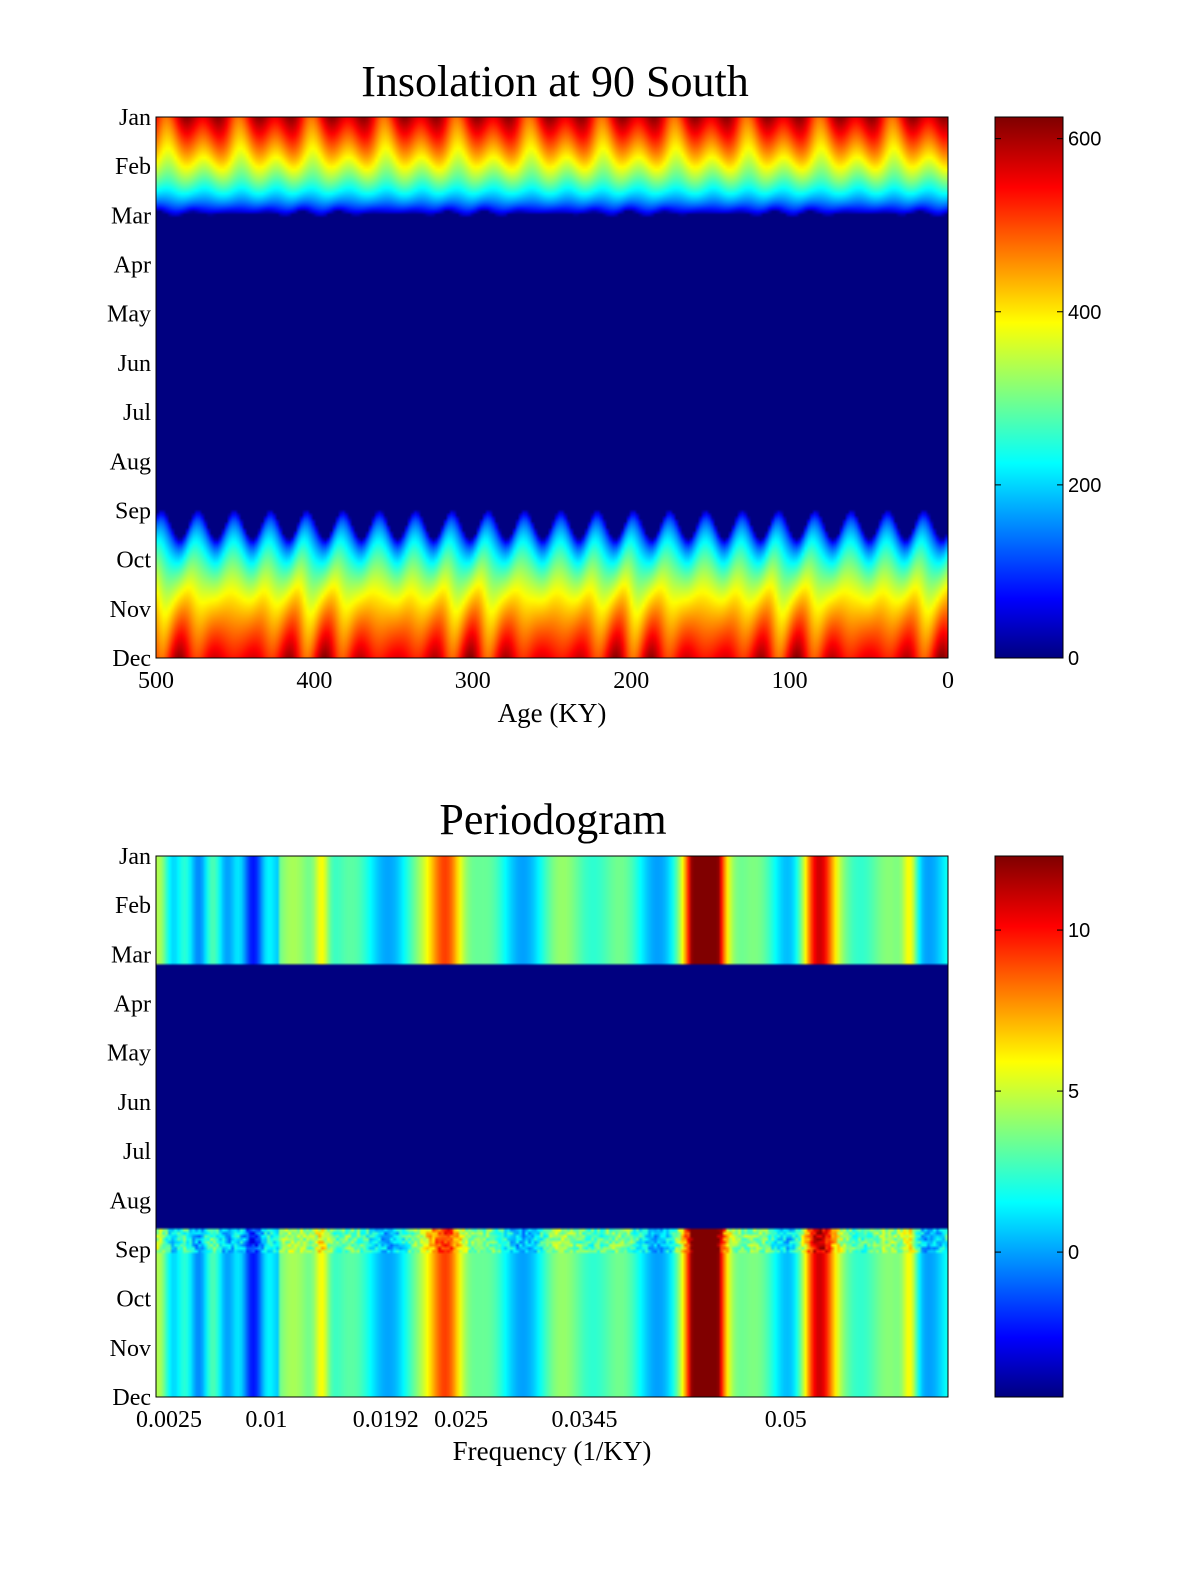 This screenshot has width=1200, height=1575. Describe the element at coordinates (1073, 1092) in the screenshot. I see `colorbar-tick-label: 5` at that location.